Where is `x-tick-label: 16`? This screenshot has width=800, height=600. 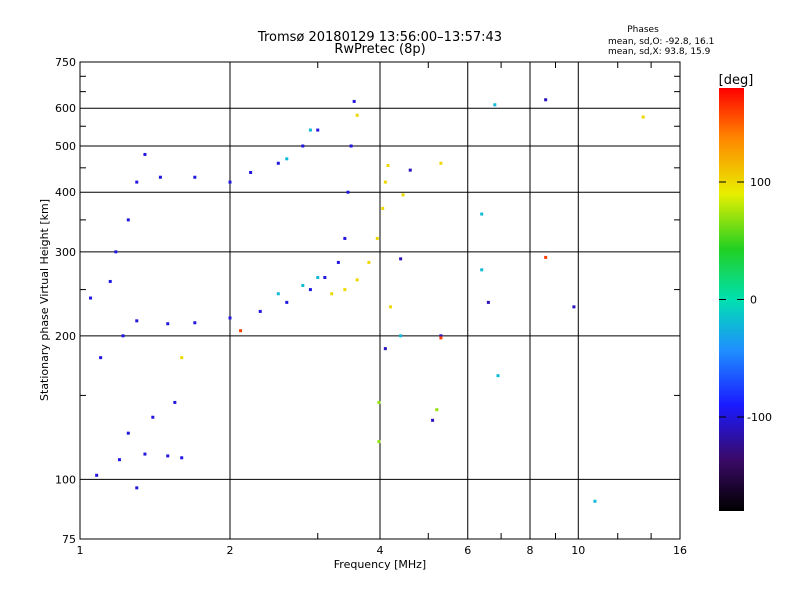 x-tick-label: 16 is located at coordinates (680, 550).